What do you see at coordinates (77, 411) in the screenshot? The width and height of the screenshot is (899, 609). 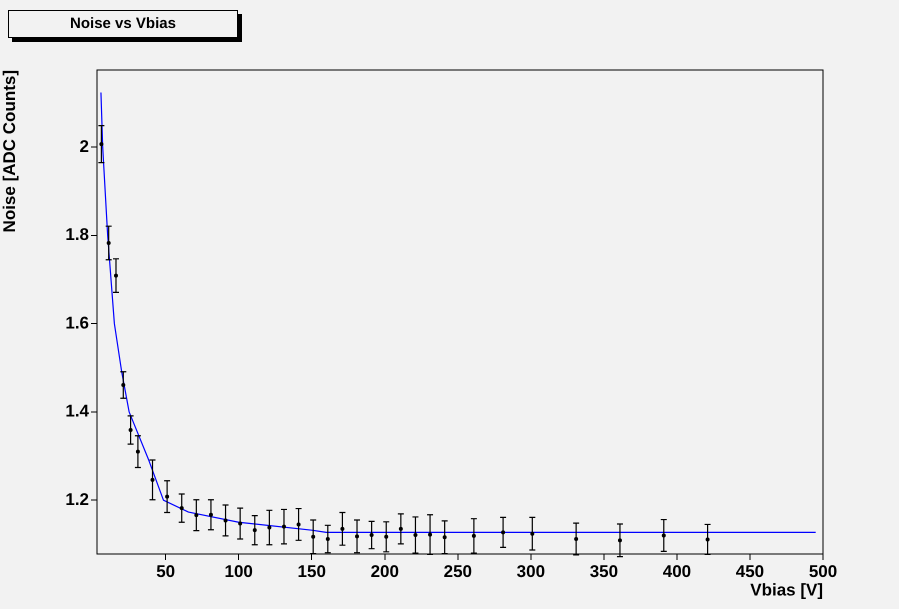 I see `y-tick-label: 1.4` at bounding box center [77, 411].